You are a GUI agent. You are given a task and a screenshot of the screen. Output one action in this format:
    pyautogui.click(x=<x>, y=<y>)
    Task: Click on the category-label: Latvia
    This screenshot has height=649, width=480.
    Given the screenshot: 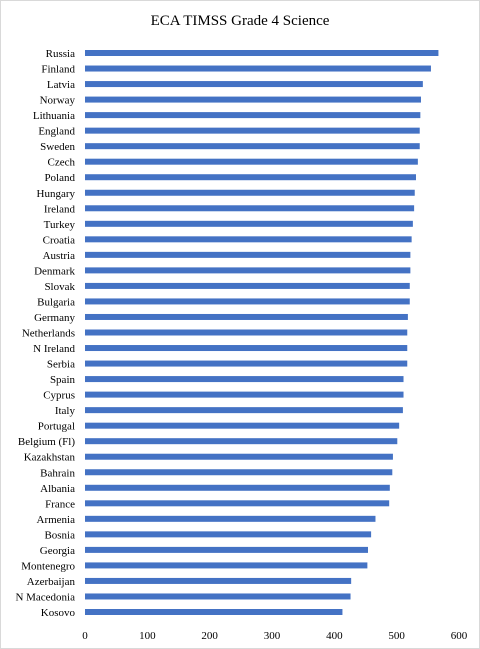 What is the action you would take?
    pyautogui.click(x=61, y=85)
    